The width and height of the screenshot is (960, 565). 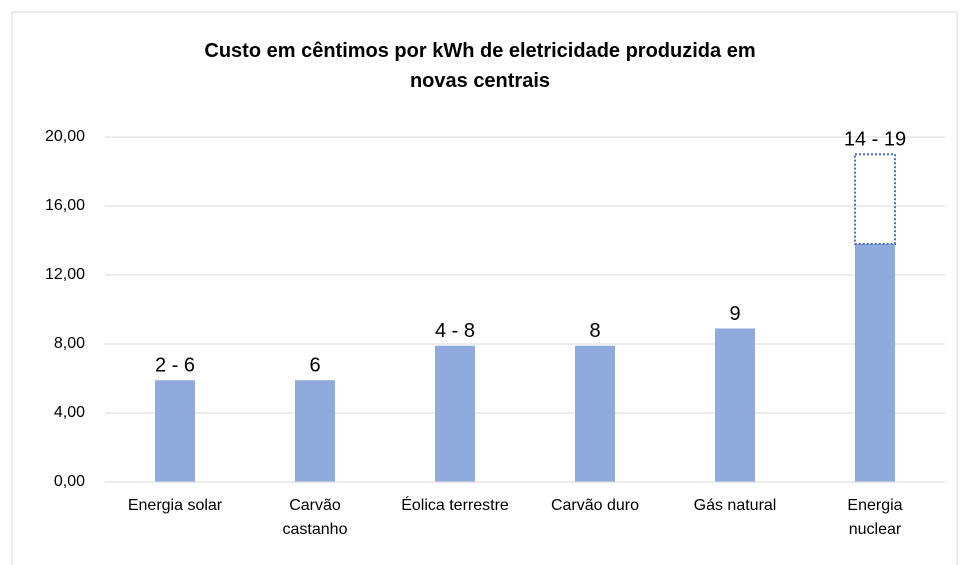 What do you see at coordinates (455, 331) in the screenshot?
I see `data-label: 4 - 8` at bounding box center [455, 331].